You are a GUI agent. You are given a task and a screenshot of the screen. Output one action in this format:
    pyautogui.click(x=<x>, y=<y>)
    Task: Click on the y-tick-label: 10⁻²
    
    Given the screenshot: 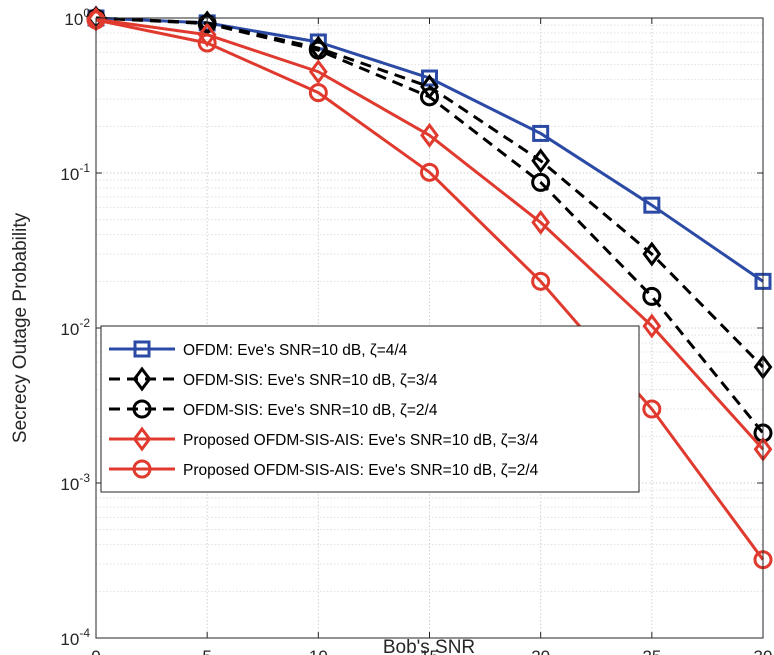 What is the action you would take?
    pyautogui.click(x=75, y=327)
    